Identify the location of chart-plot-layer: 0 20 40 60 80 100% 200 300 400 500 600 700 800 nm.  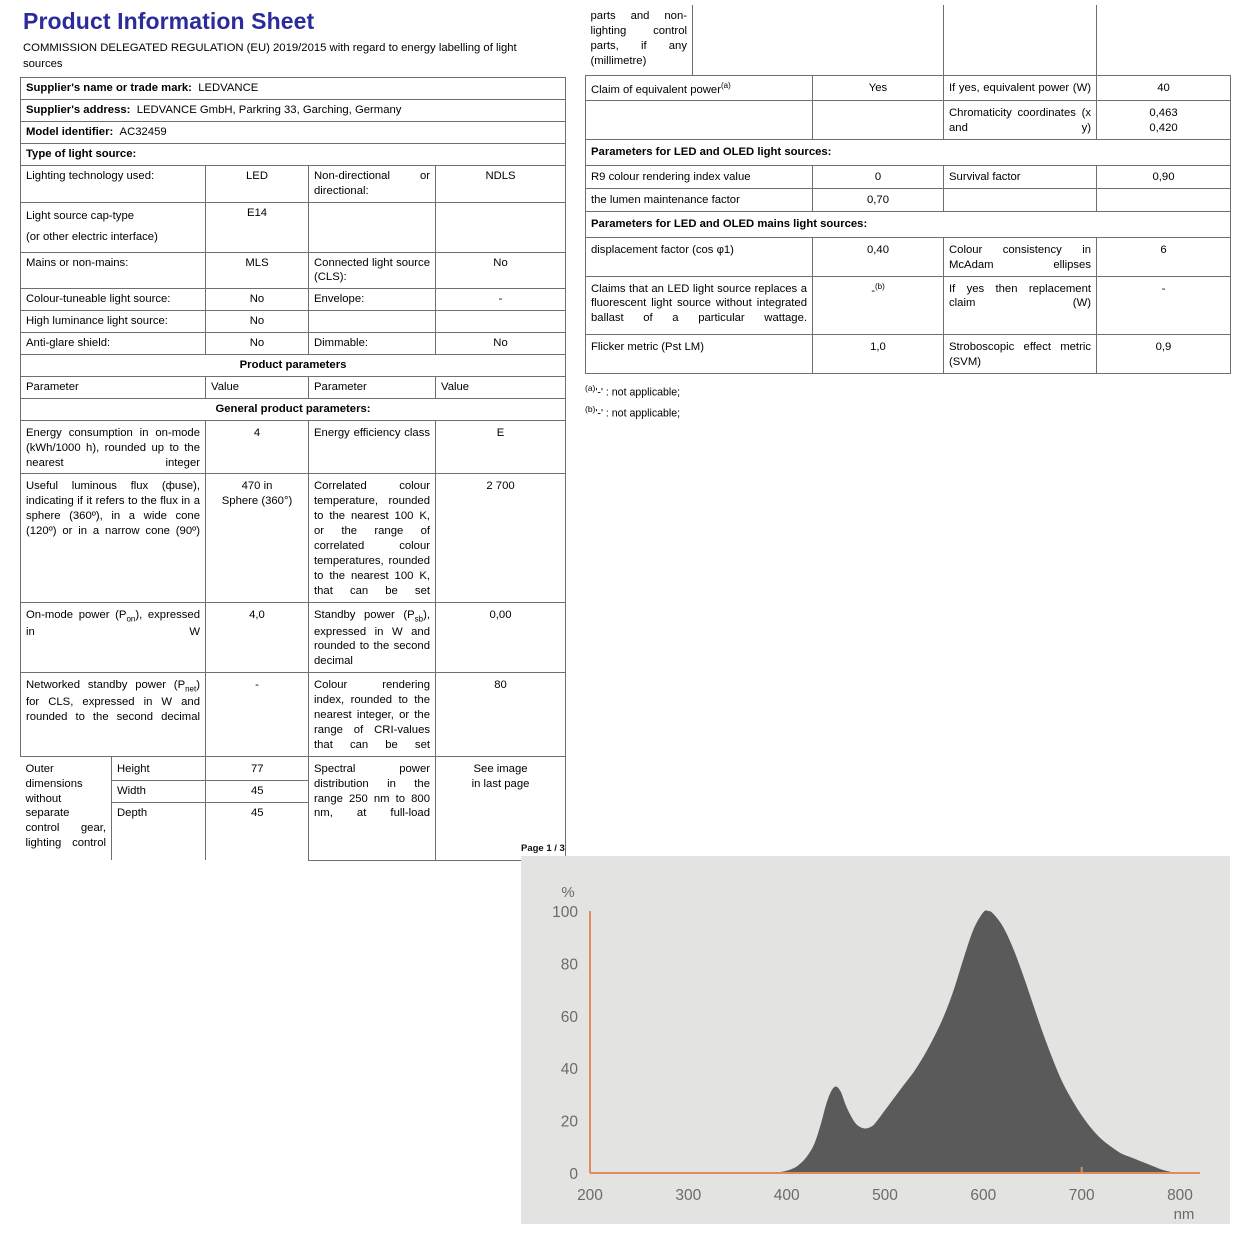
(876, 1053).